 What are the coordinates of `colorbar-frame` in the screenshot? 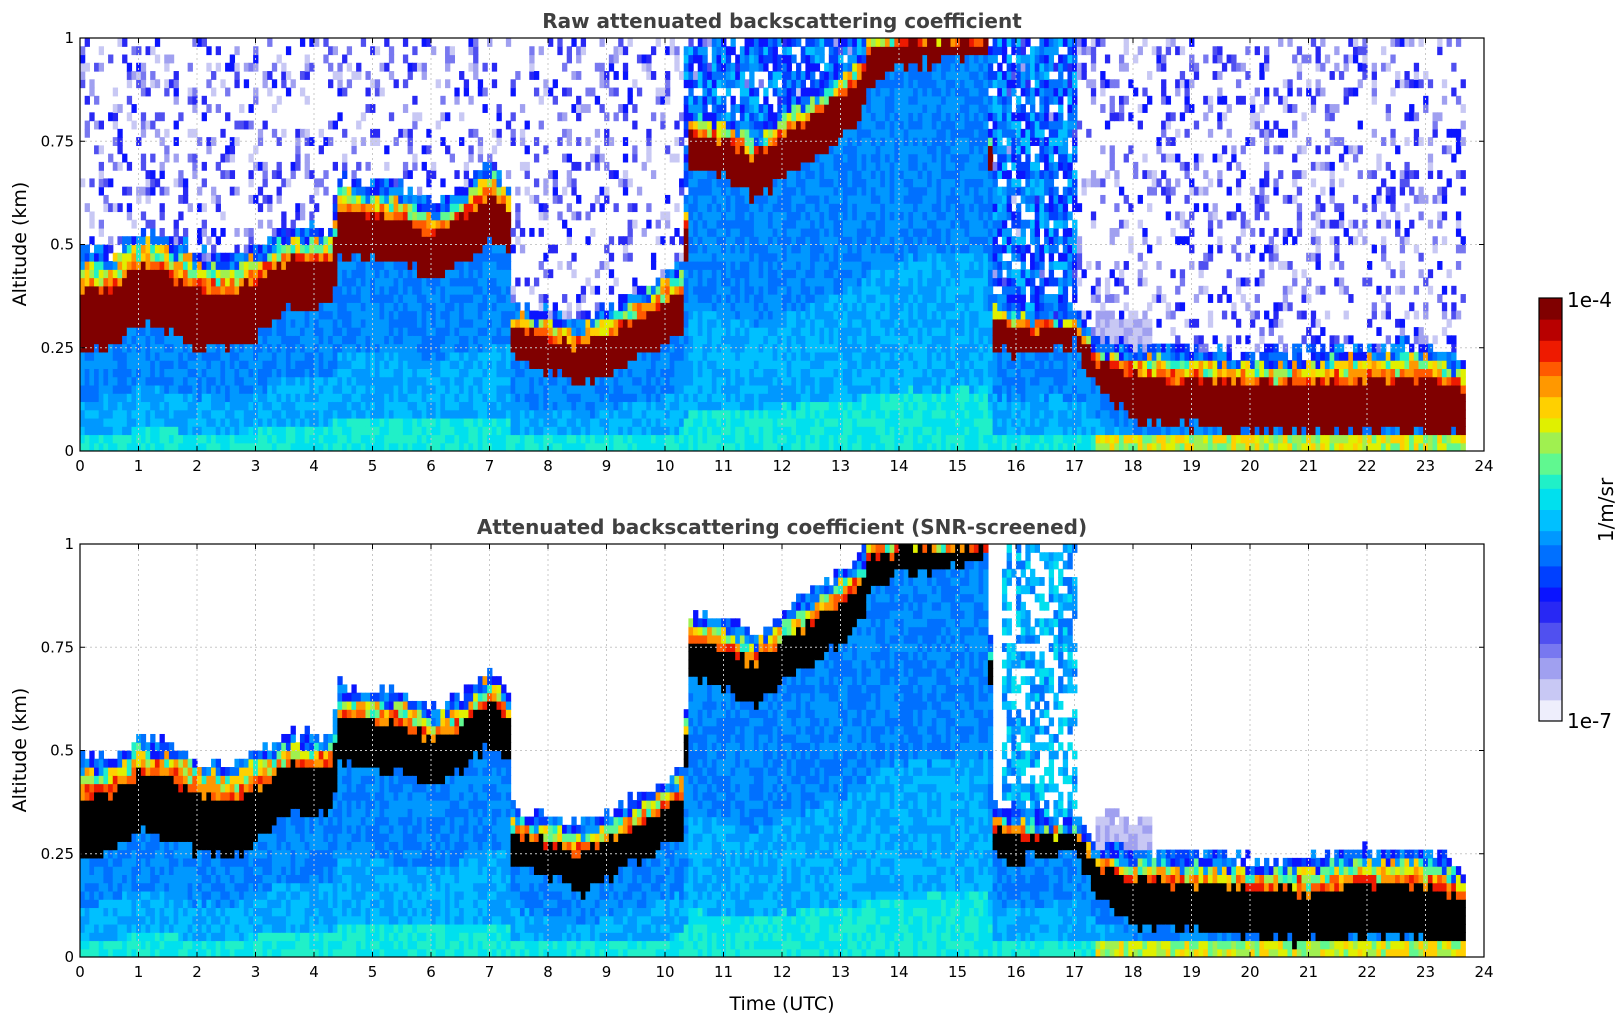 It's located at (1550, 509).